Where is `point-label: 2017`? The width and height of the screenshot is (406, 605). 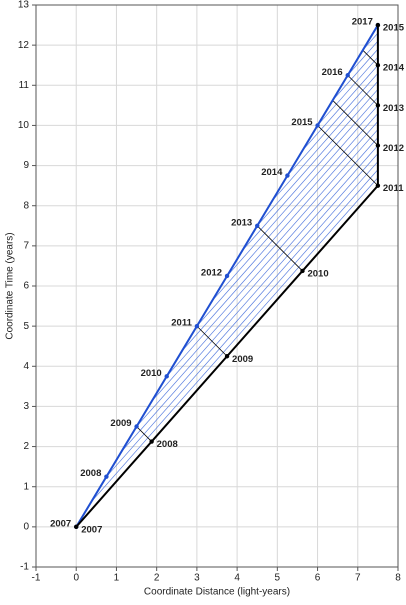
point-label: 2017 is located at coordinates (362, 22).